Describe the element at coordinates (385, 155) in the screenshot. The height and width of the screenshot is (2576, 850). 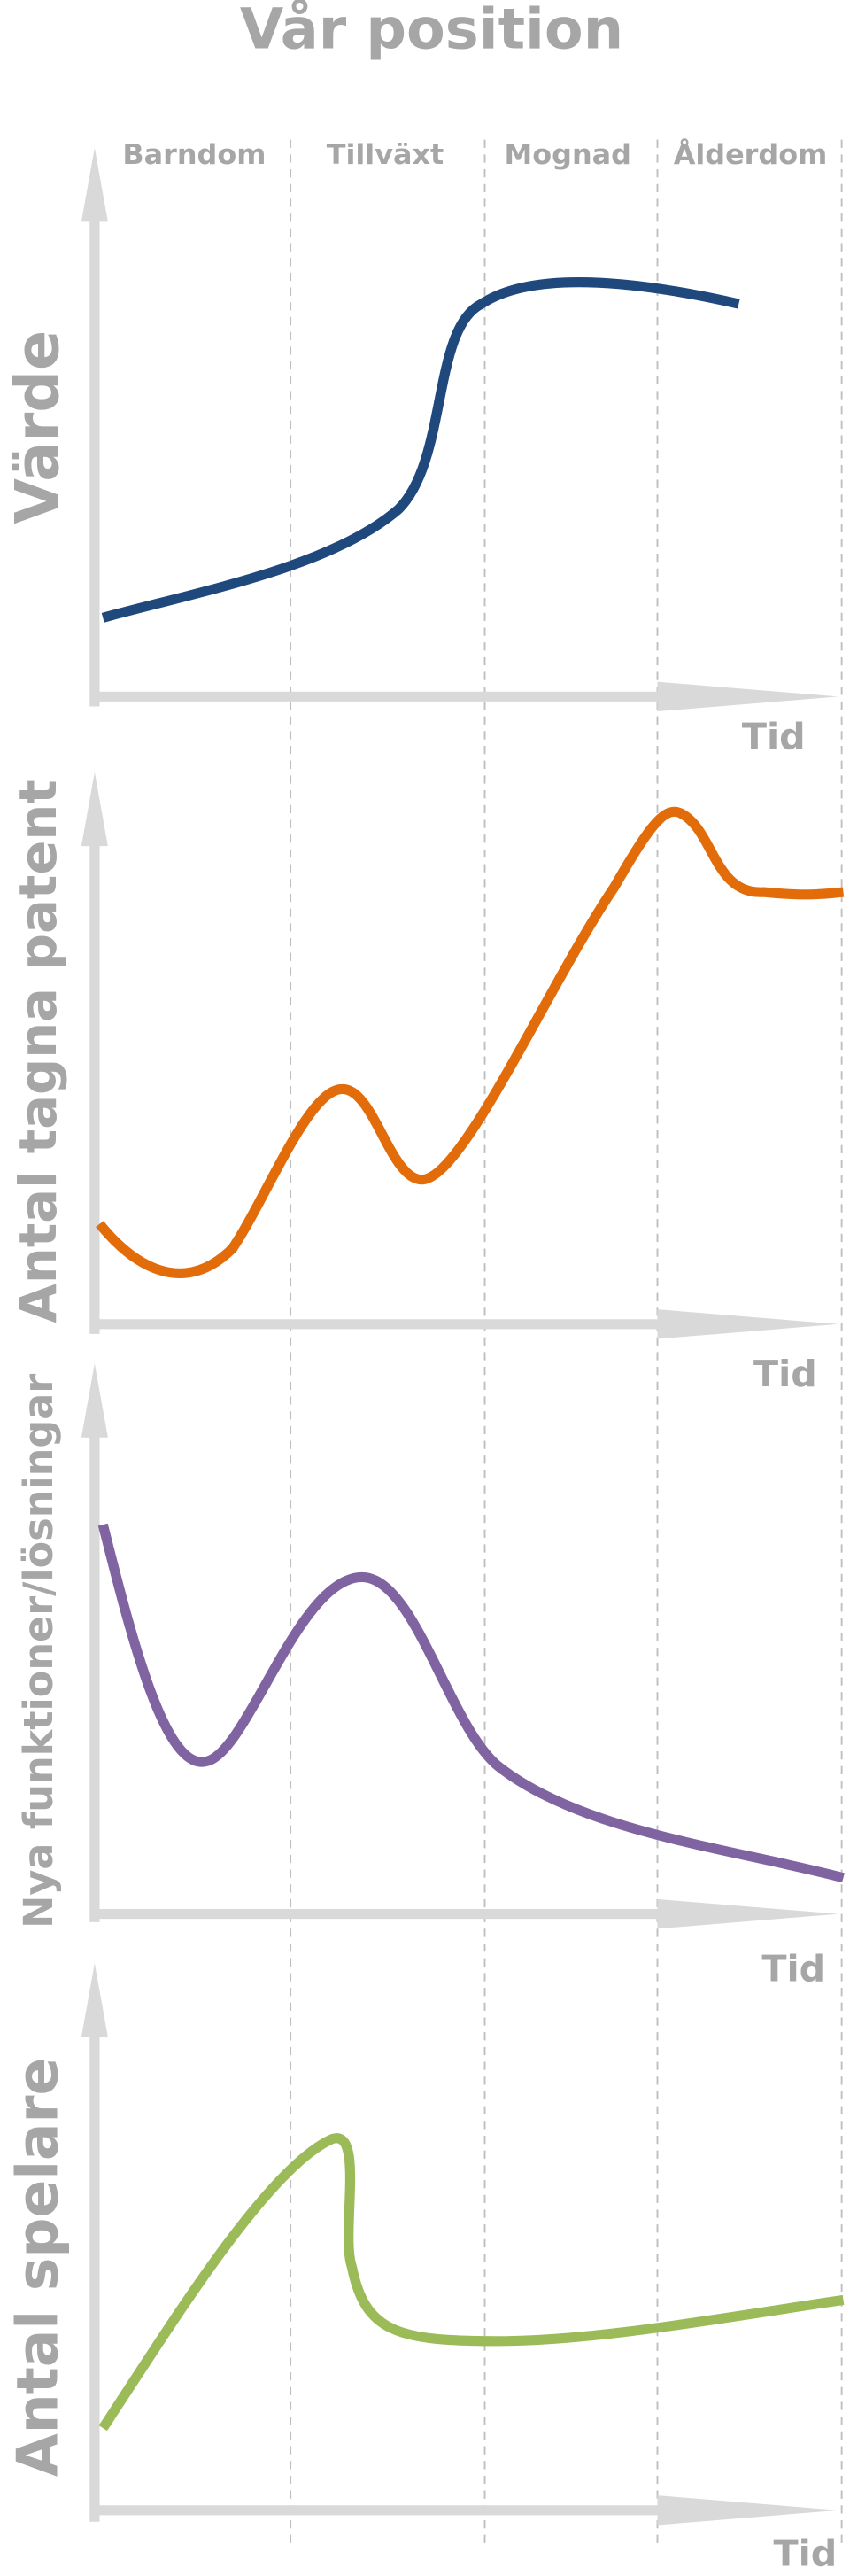
I see `phase-label: Tillväxt` at that location.